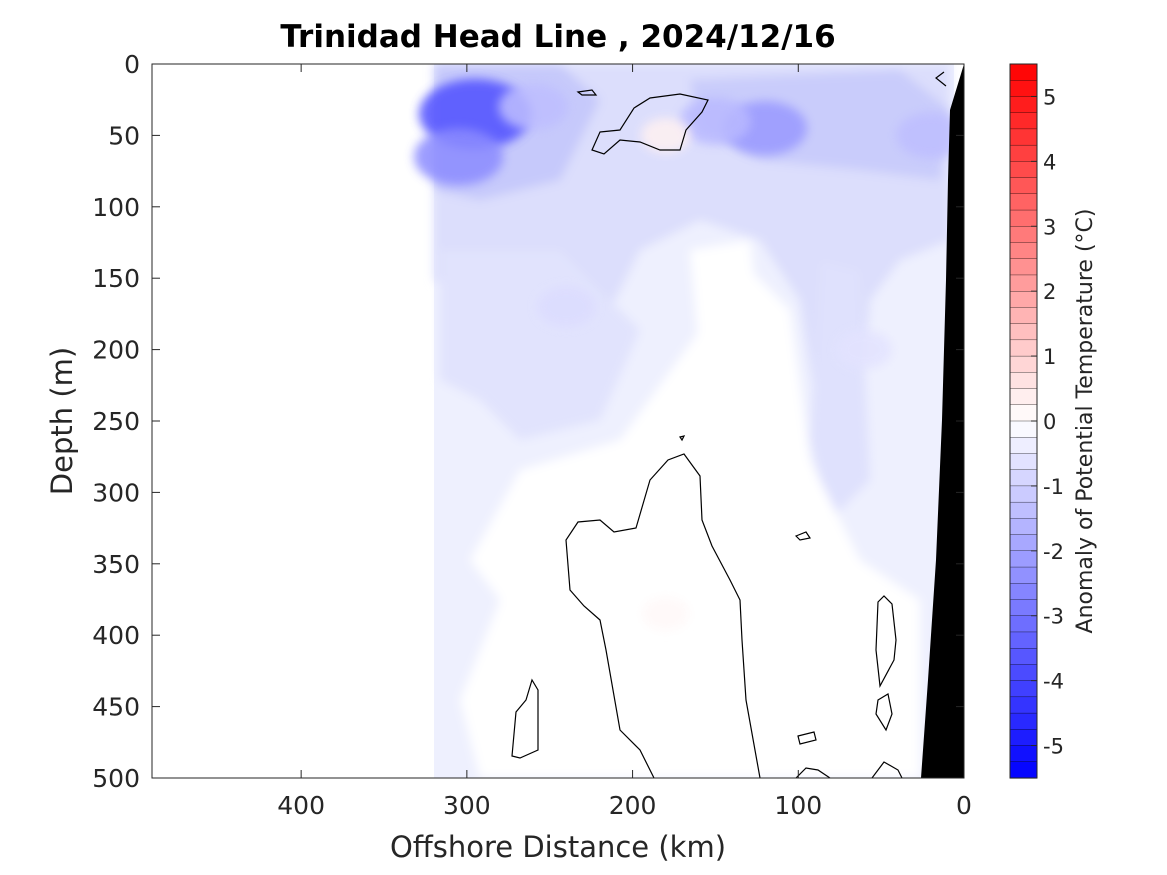 The image size is (1167, 875). What do you see at coordinates (467, 805) in the screenshot?
I see `x-tick-label: 300` at bounding box center [467, 805].